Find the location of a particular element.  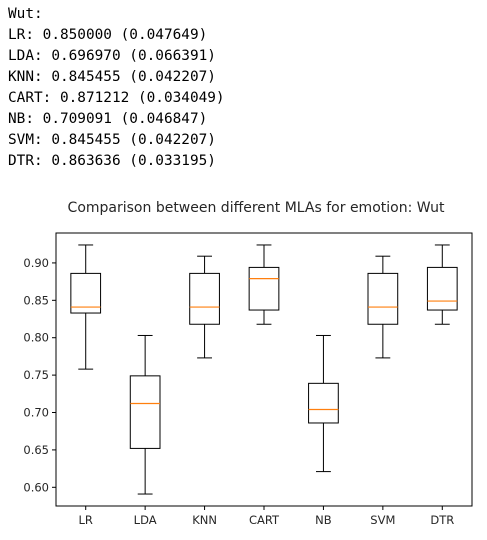

y-tick-label: 0.60 is located at coordinates (36, 487).